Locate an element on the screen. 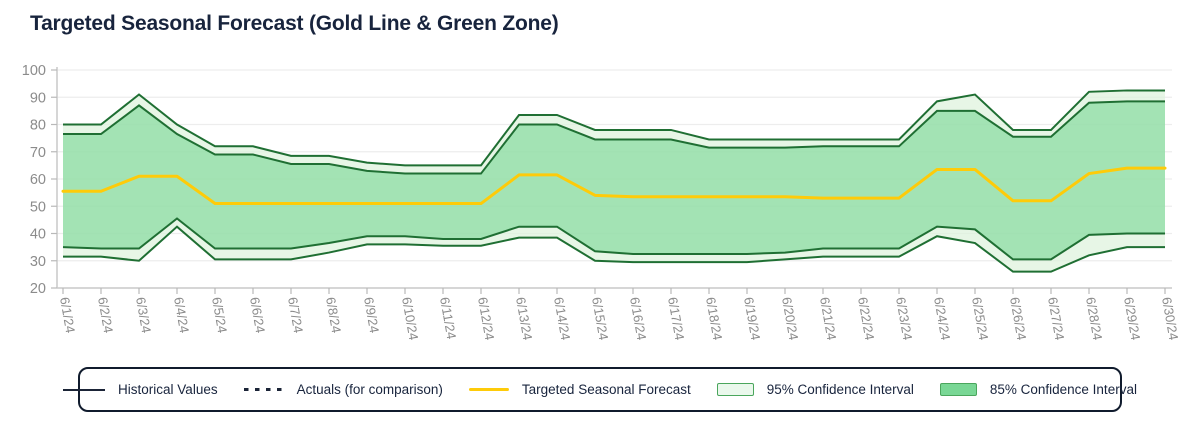  x-tick-label: 6/1/24 is located at coordinates (67, 315).